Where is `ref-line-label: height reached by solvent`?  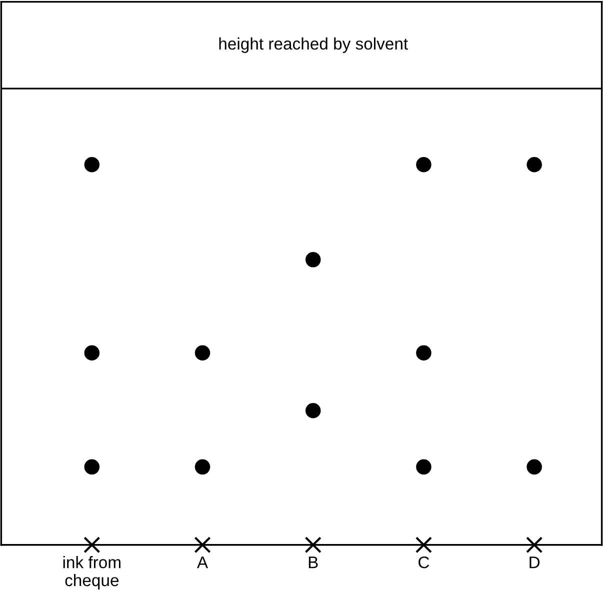
ref-line-label: height reached by solvent is located at coordinates (313, 45).